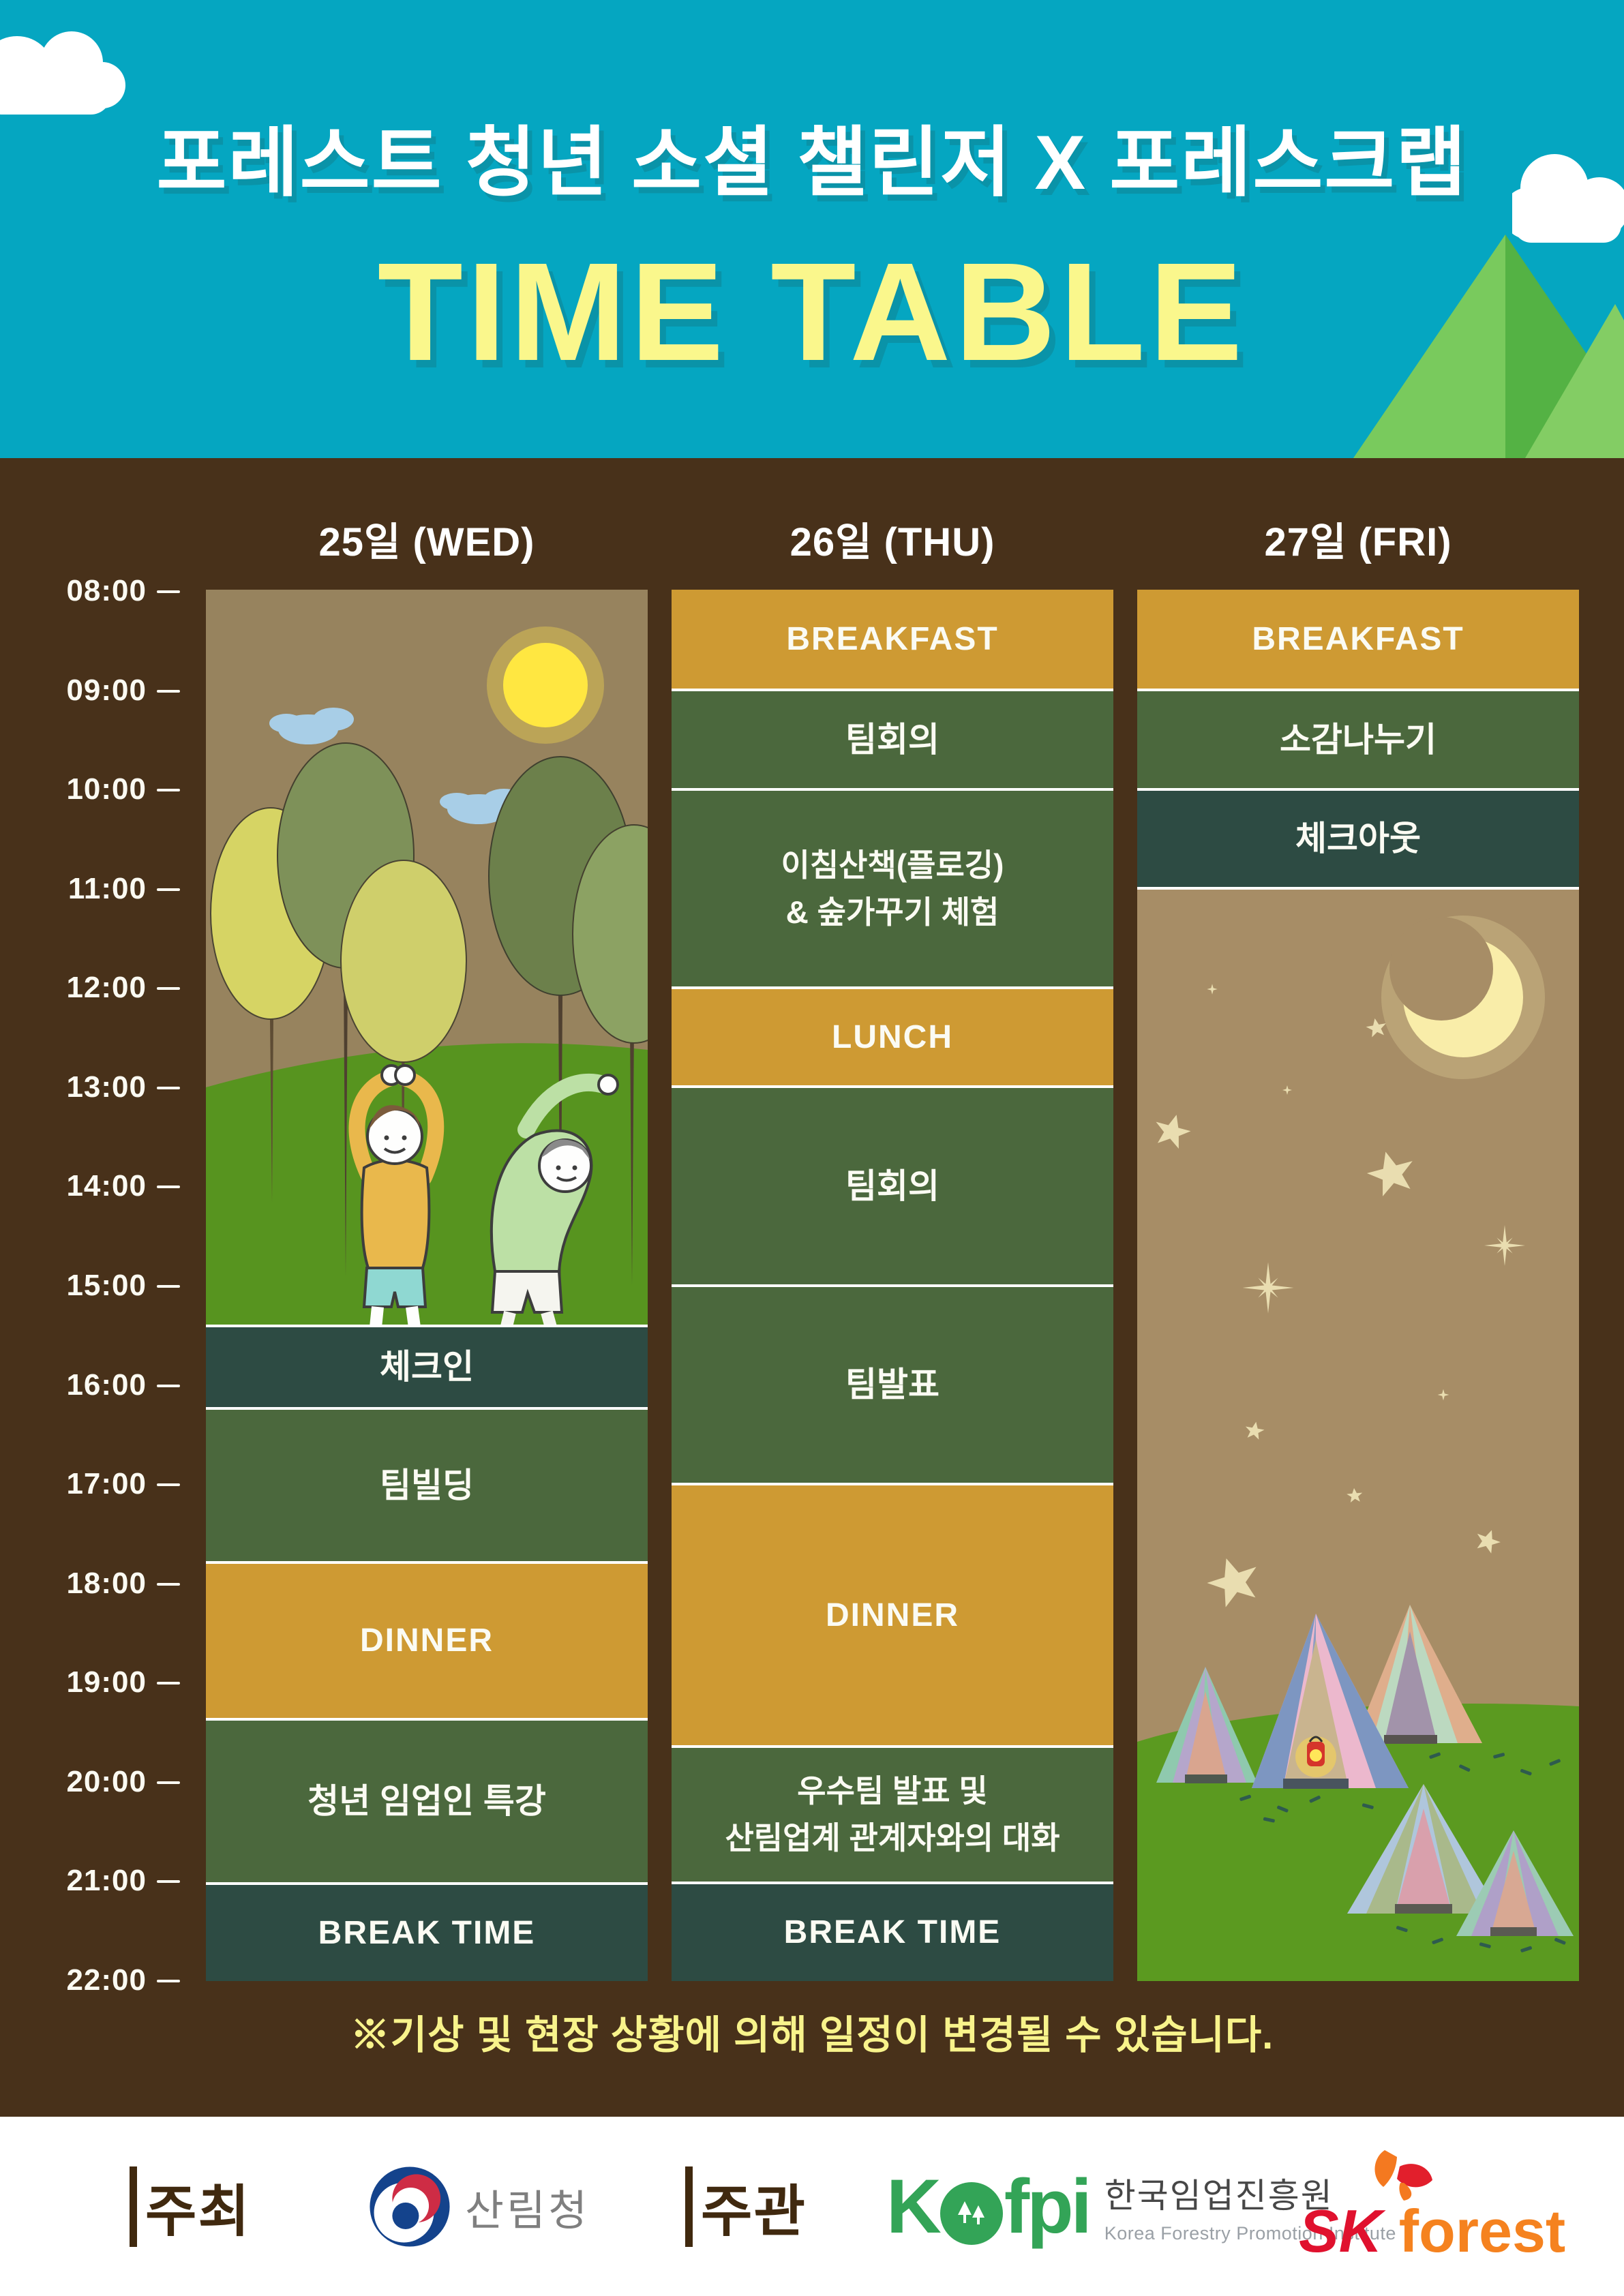 Image resolution: width=1624 pixels, height=2296 pixels. Describe the element at coordinates (754, 2212) in the screenshot. I see `organizer-label: 주관` at that location.